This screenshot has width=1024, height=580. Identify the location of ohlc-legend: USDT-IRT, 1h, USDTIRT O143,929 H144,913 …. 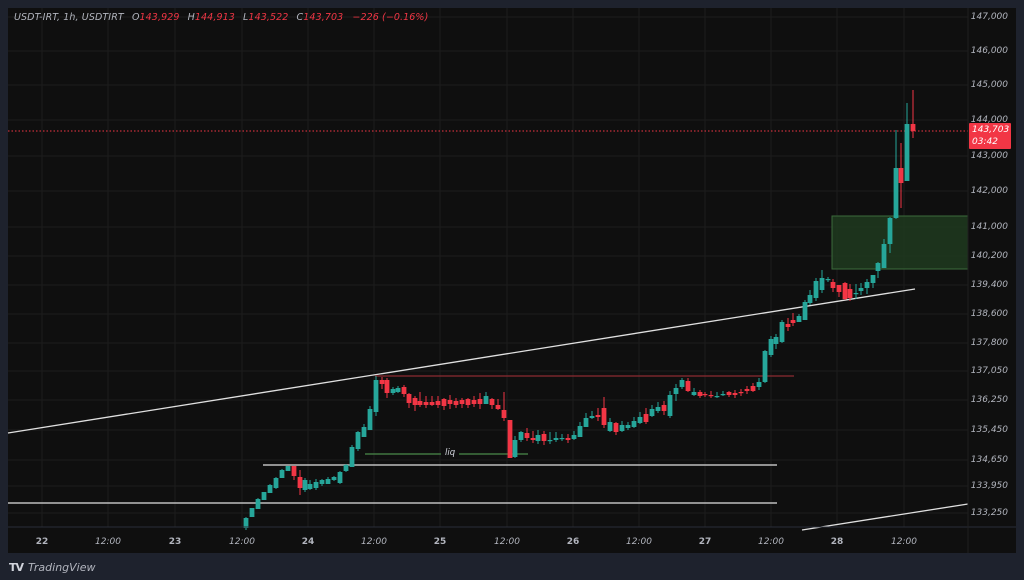
(221, 17).